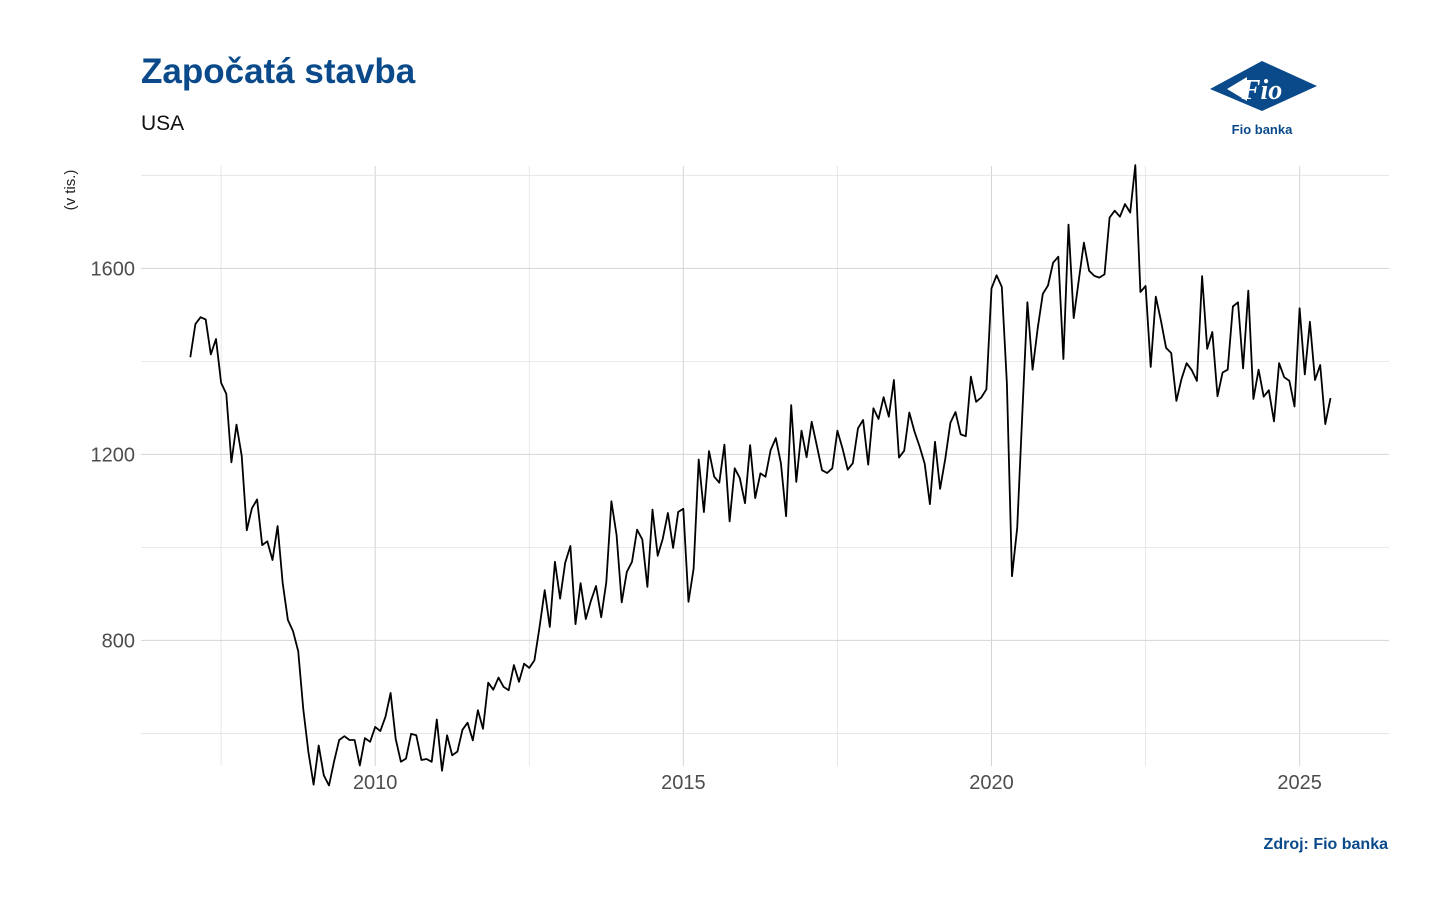  What do you see at coordinates (163, 123) in the screenshot?
I see `chart-subtitle: USA` at bounding box center [163, 123].